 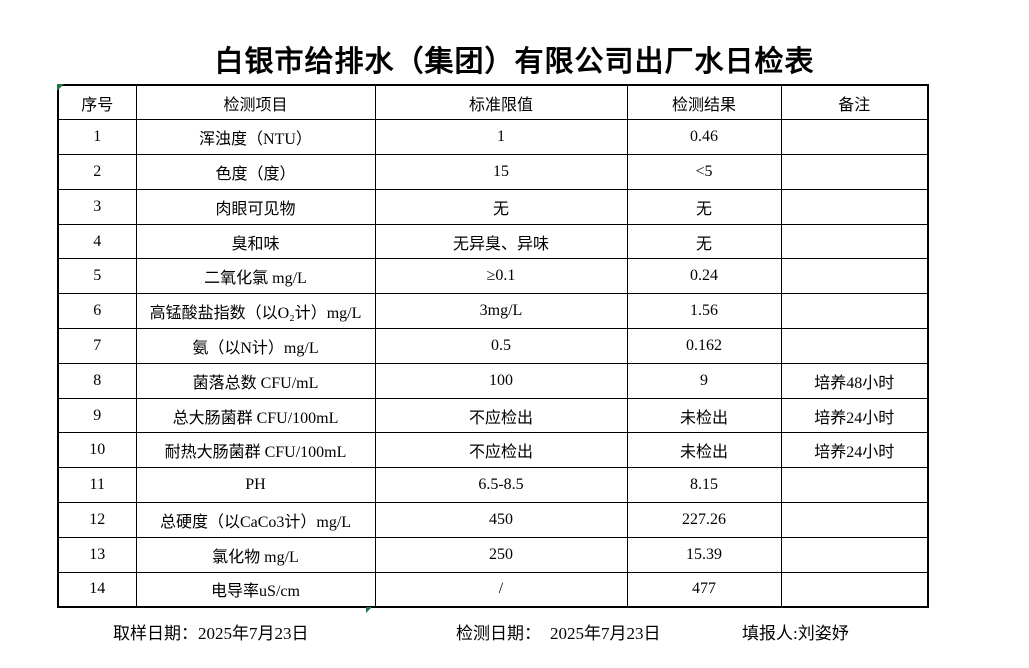 What do you see at coordinates (704, 520) in the screenshot?
I see `cell-result: 227.26` at bounding box center [704, 520].